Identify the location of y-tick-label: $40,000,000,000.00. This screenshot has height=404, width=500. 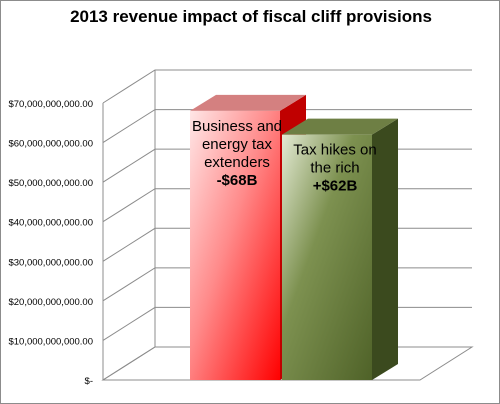
(50, 223).